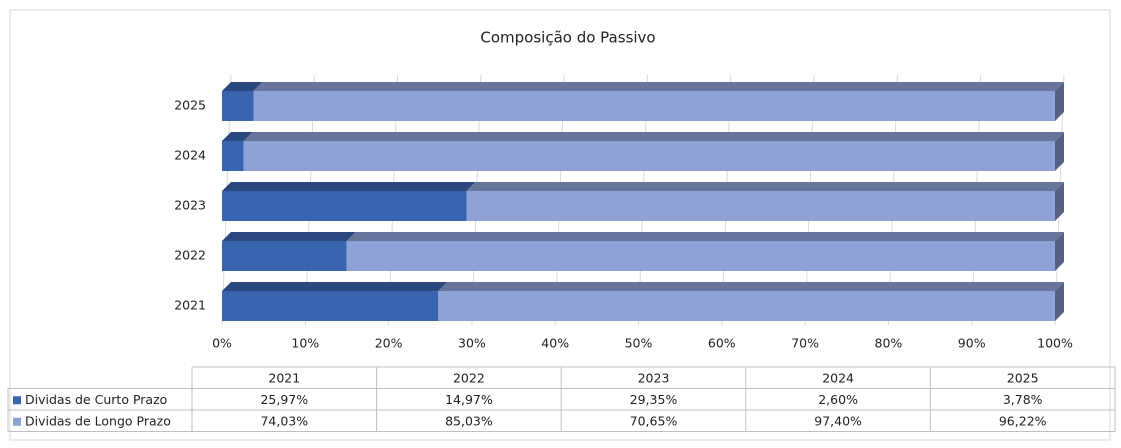 The height and width of the screenshot is (448, 1121). What do you see at coordinates (190, 105) in the screenshot?
I see `y-tick-label: 2025` at bounding box center [190, 105].